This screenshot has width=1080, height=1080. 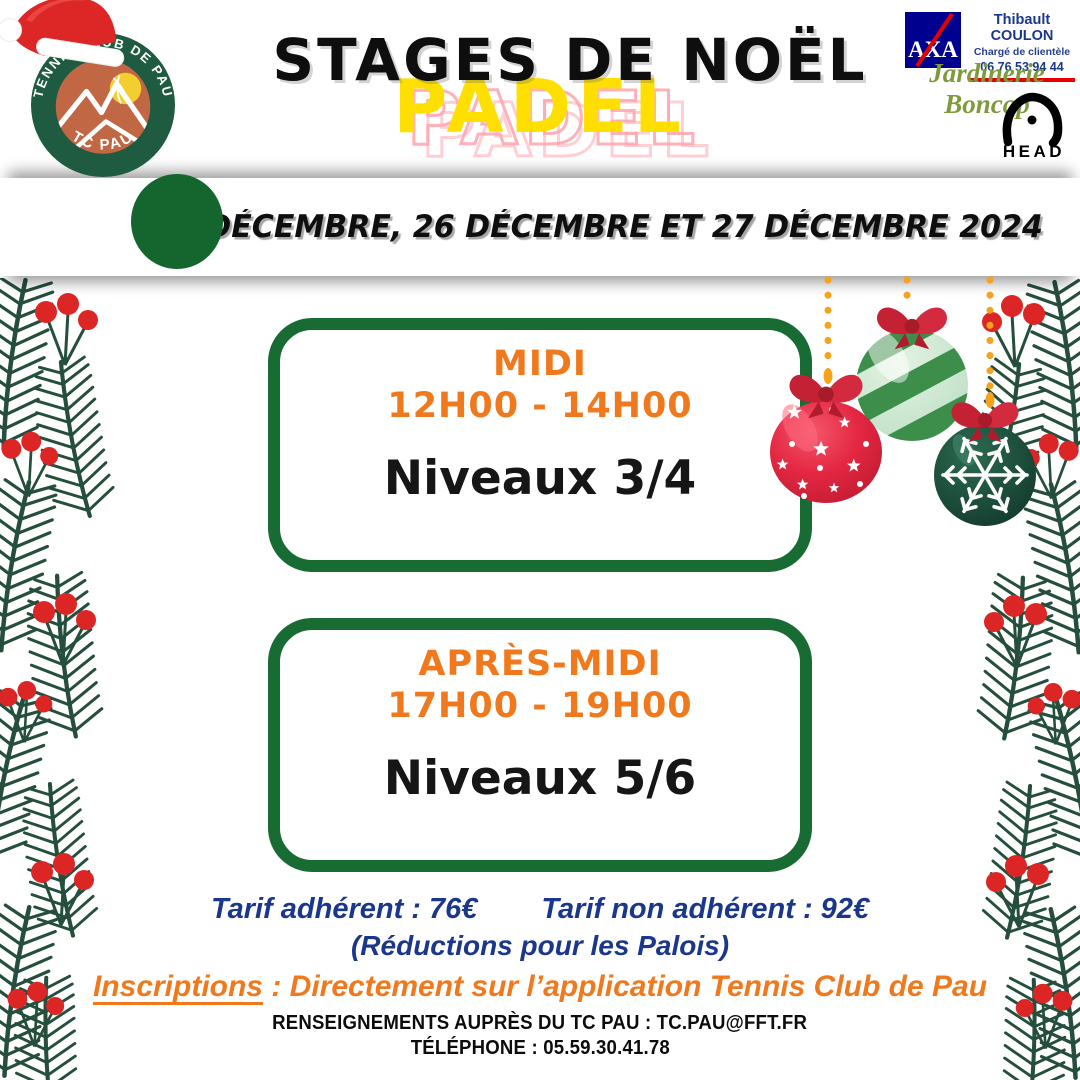 What do you see at coordinates (540, 705) in the screenshot?
I see `session-time: 17H00 - 19H00` at bounding box center [540, 705].